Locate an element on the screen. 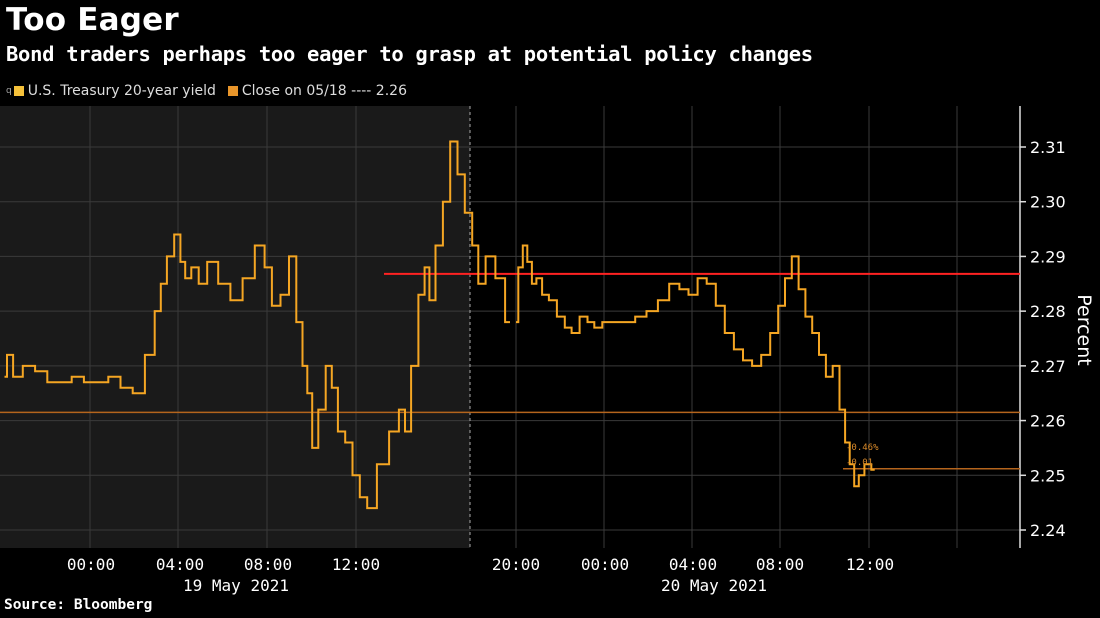 This screenshot has height=618, width=1100. y-tick-label: 2.28 is located at coordinates (1048, 311).